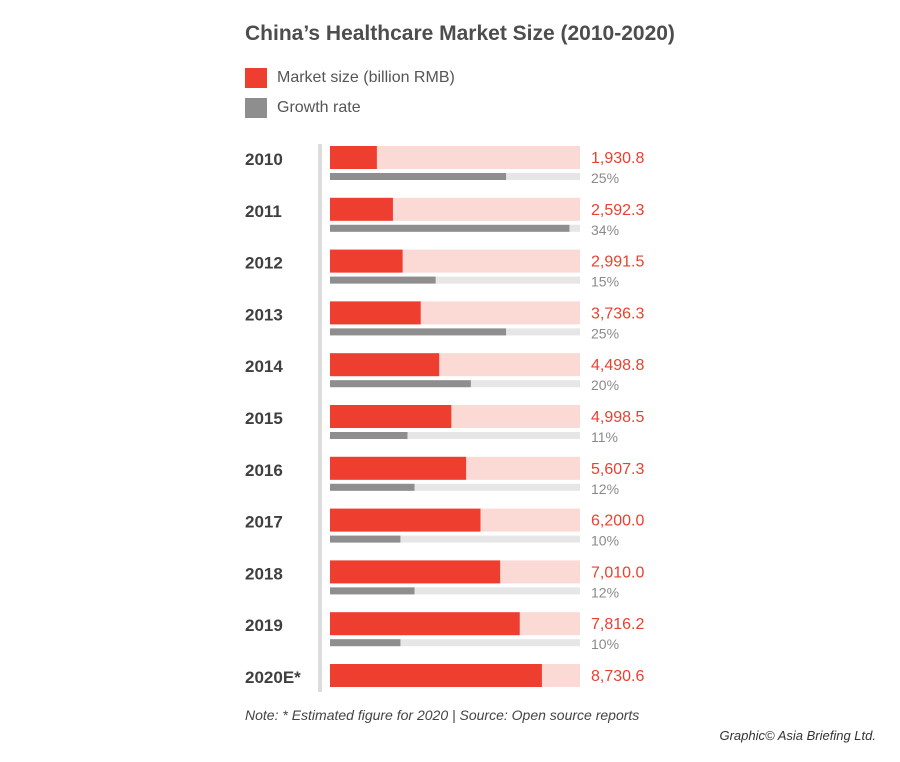 This screenshot has height=762, width=900. What do you see at coordinates (264, 470) in the screenshot?
I see `year-label: 2016` at bounding box center [264, 470].